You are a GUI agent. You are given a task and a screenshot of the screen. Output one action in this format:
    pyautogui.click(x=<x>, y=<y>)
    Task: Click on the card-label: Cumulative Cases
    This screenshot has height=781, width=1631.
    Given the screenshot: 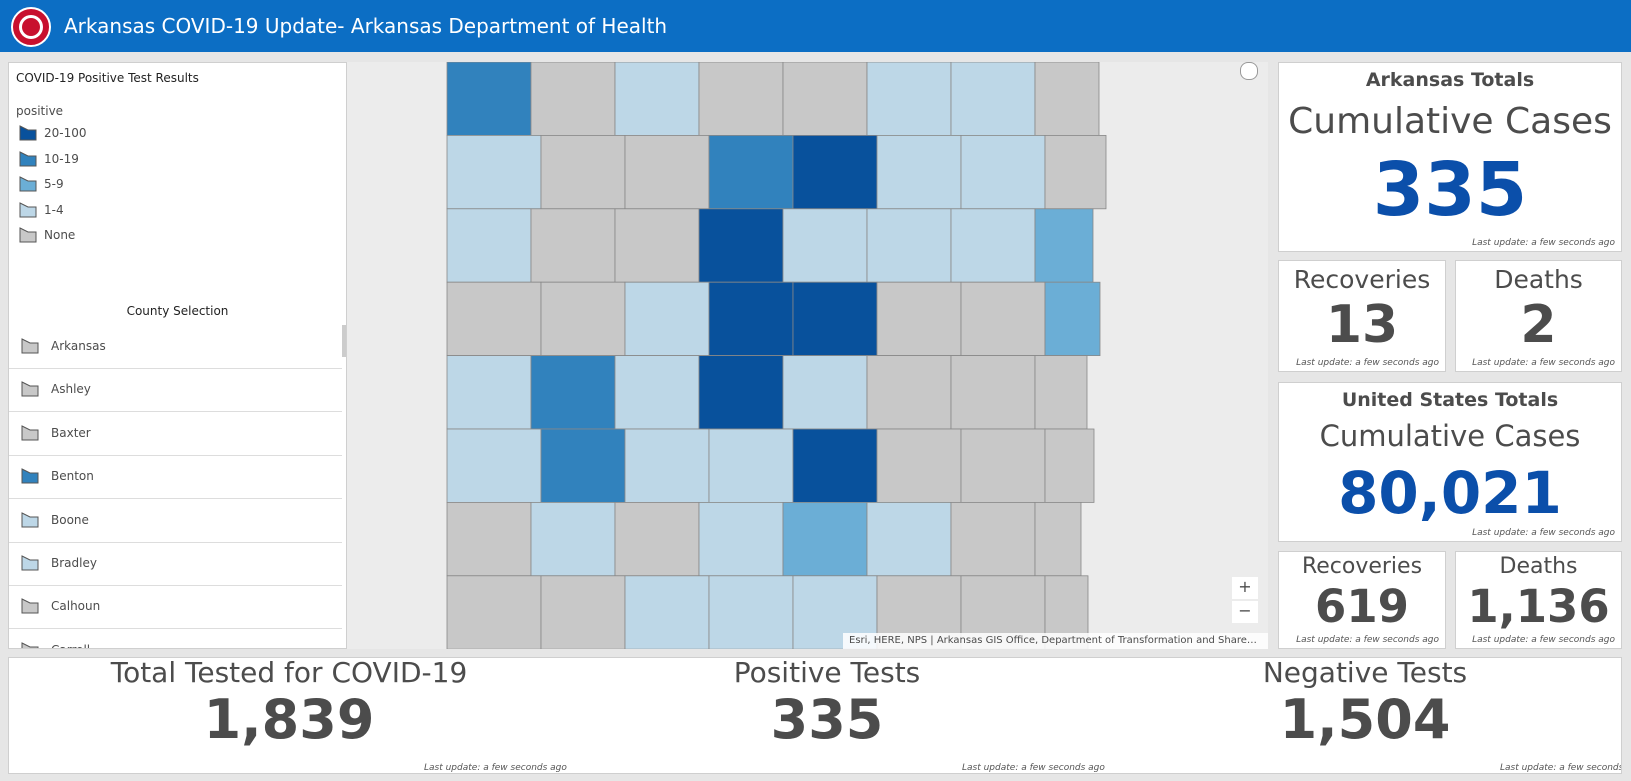 What is the action you would take?
    pyautogui.click(x=1450, y=436)
    